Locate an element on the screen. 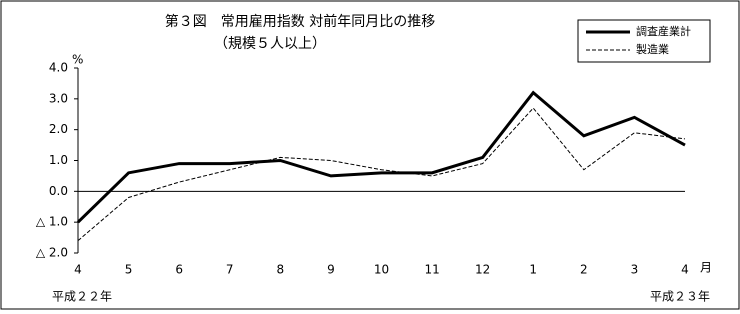 The image size is (740, 314). legend-box is located at coordinates (644, 41).